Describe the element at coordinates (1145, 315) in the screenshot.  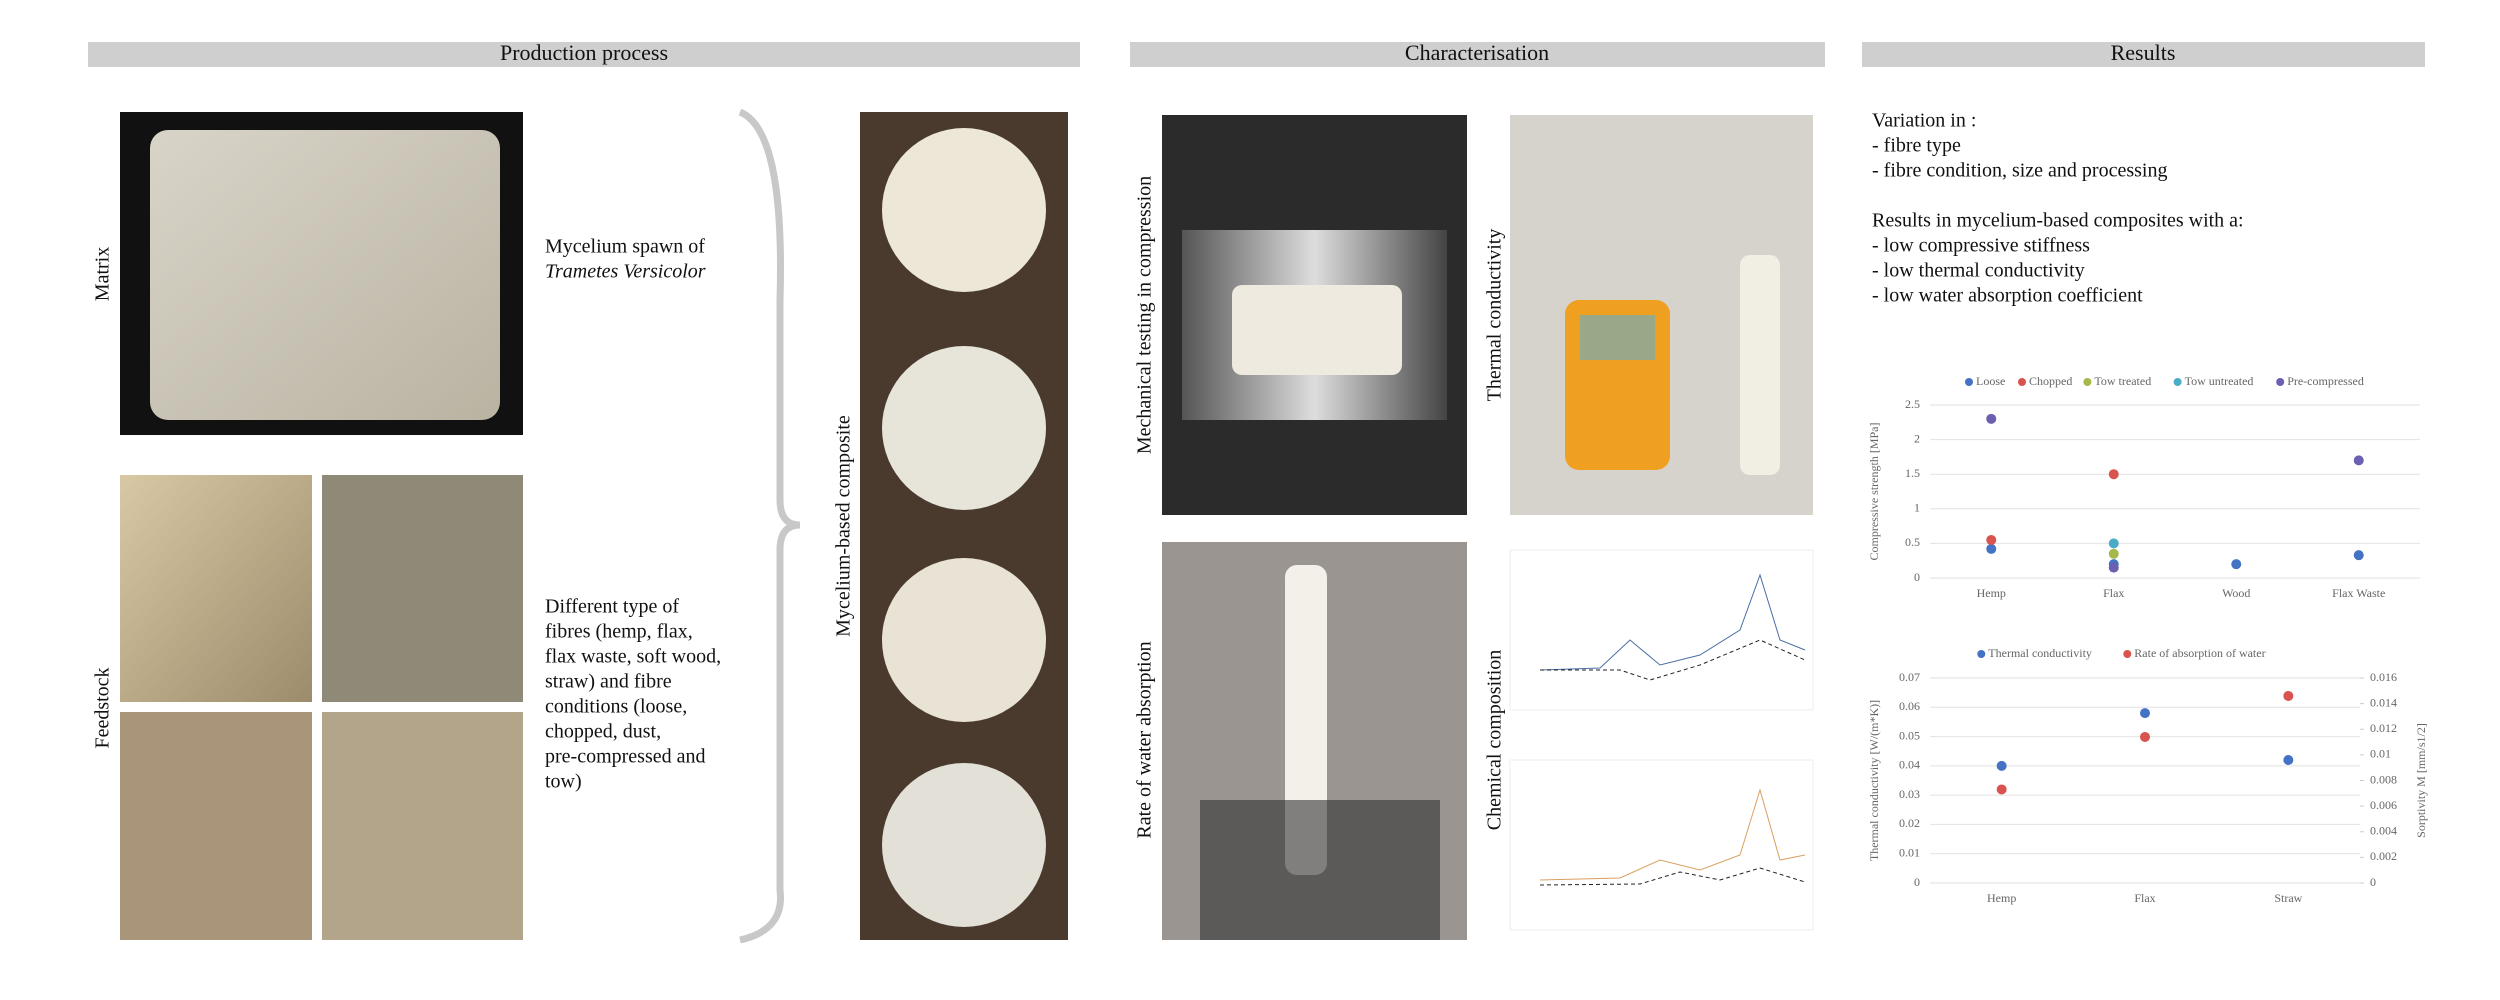
I see `method-label: Mechanical testing in compression` at that location.